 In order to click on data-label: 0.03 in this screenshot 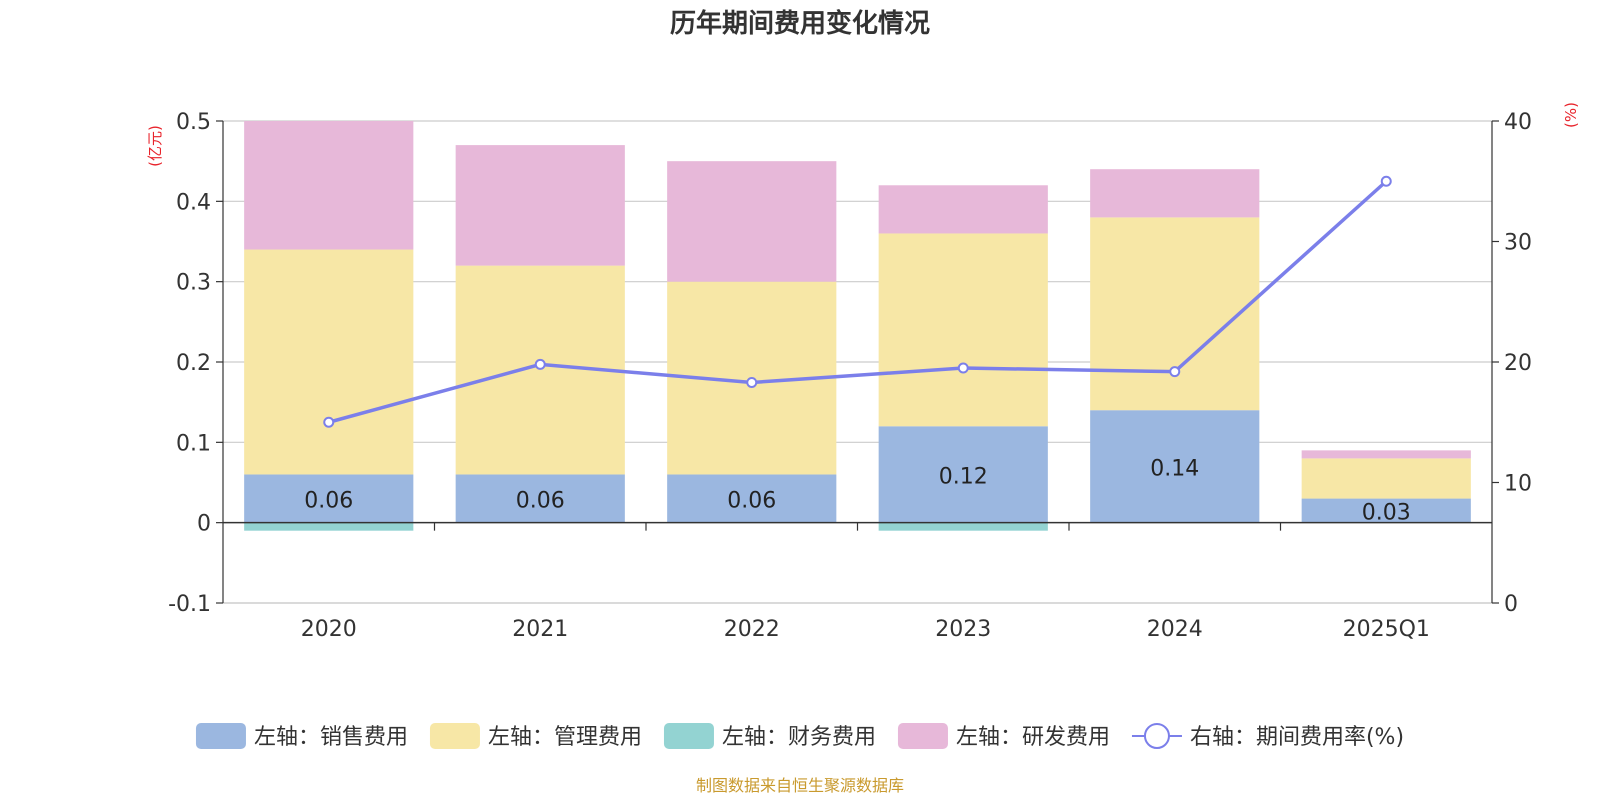, I will do `click(1386, 513)`.